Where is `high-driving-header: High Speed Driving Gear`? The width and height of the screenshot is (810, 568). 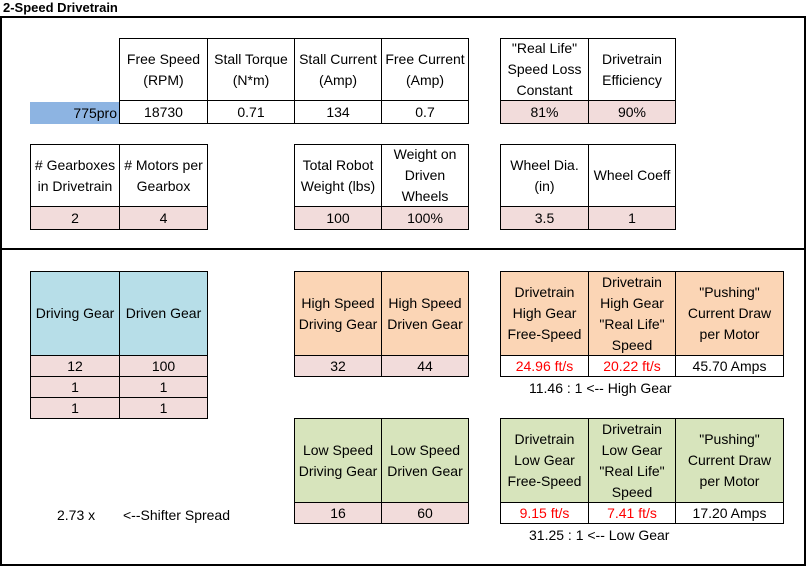 high-driving-header: High Speed Driving Gear is located at coordinates (338, 313).